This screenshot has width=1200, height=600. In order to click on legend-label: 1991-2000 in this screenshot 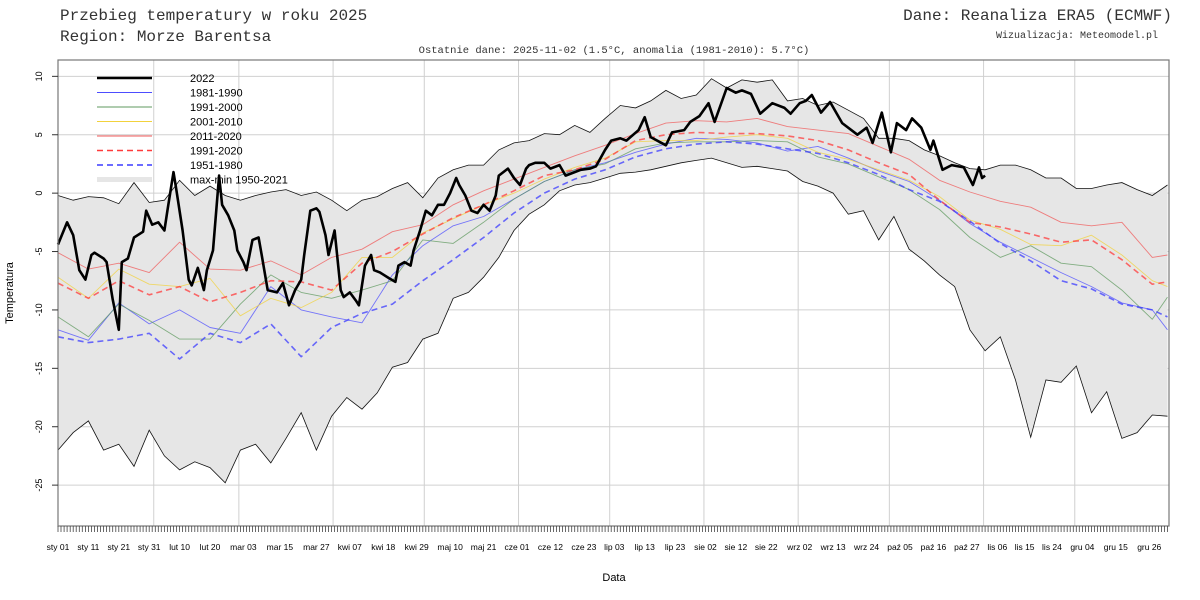, I will do `click(216, 108)`.